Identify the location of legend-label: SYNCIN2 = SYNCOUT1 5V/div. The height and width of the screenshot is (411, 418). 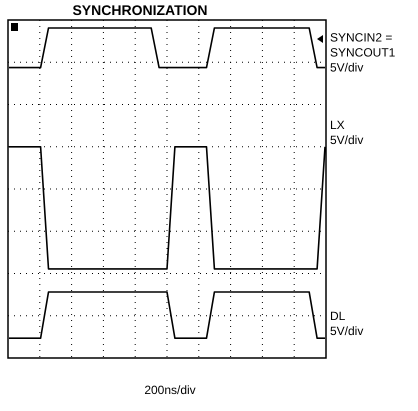
(363, 52).